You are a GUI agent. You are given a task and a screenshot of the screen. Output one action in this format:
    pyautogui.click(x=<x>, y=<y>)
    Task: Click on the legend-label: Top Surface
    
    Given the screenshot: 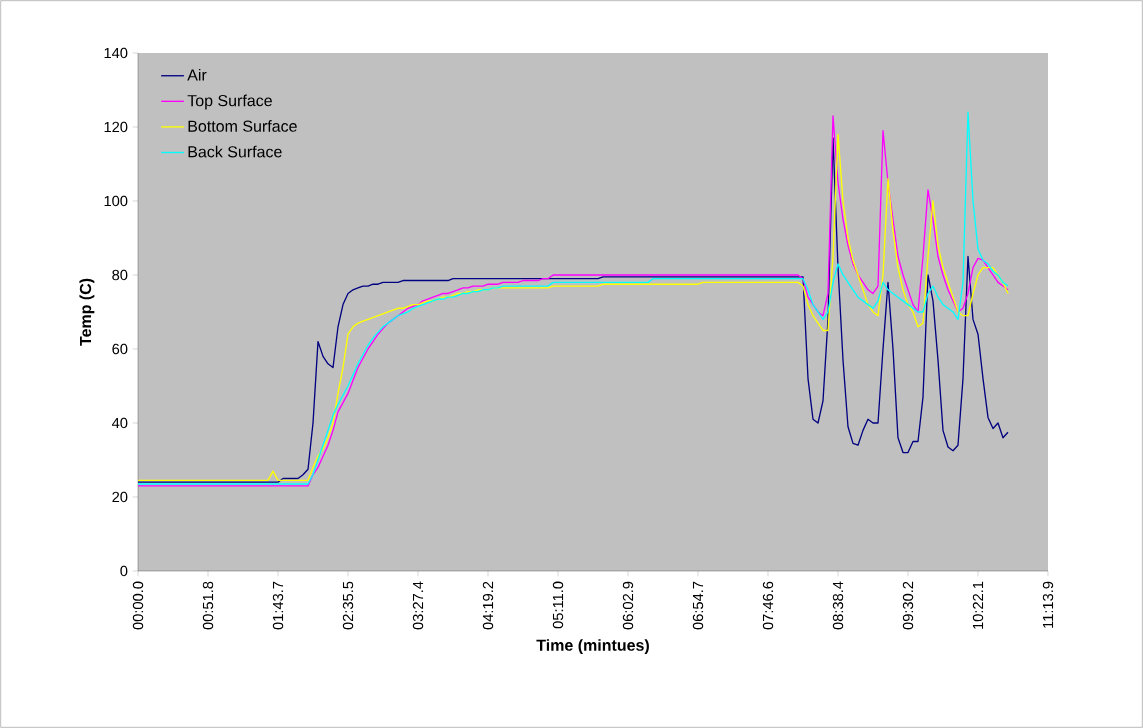 What is the action you would take?
    pyautogui.click(x=229, y=102)
    